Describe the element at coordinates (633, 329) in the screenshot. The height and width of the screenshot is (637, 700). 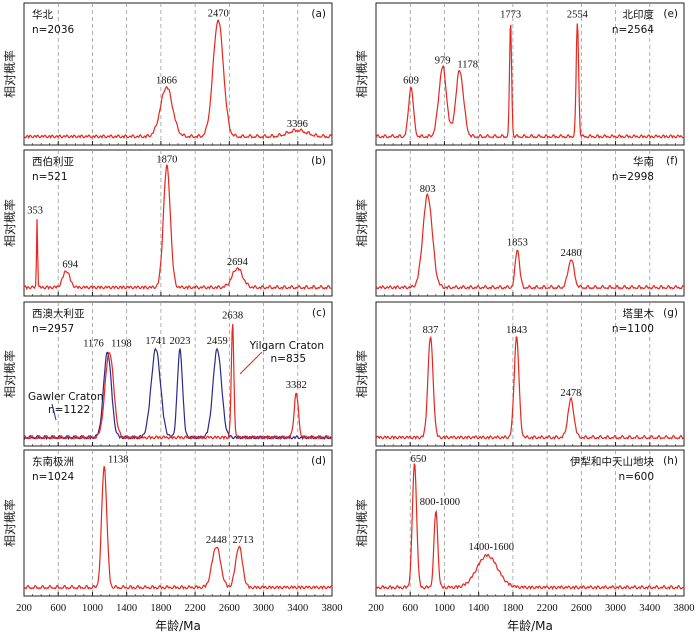
I see `sample-count: n=1100` at that location.